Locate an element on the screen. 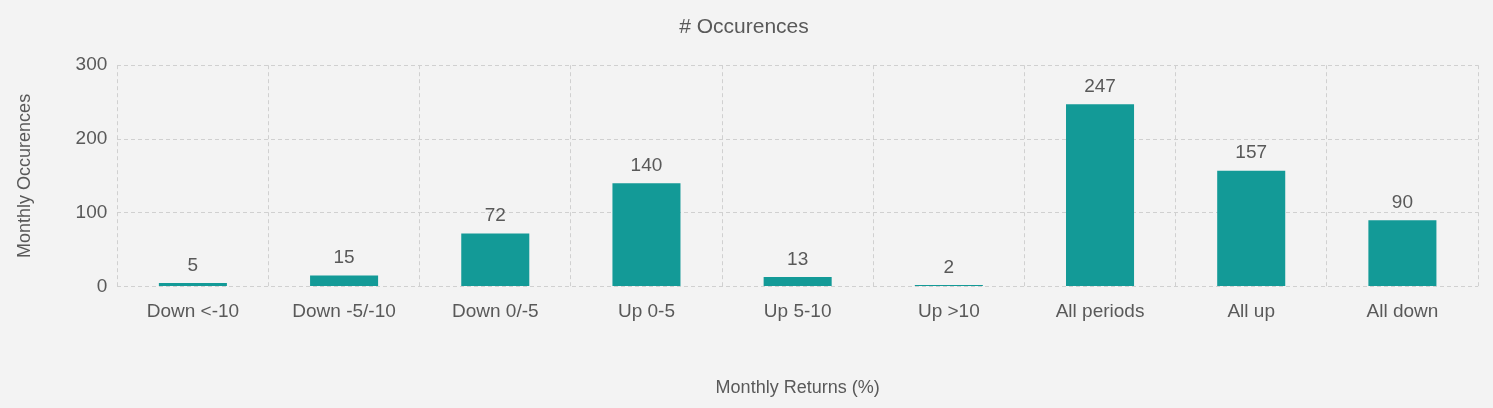  x-tick-label: Up >10 is located at coordinates (948, 311).